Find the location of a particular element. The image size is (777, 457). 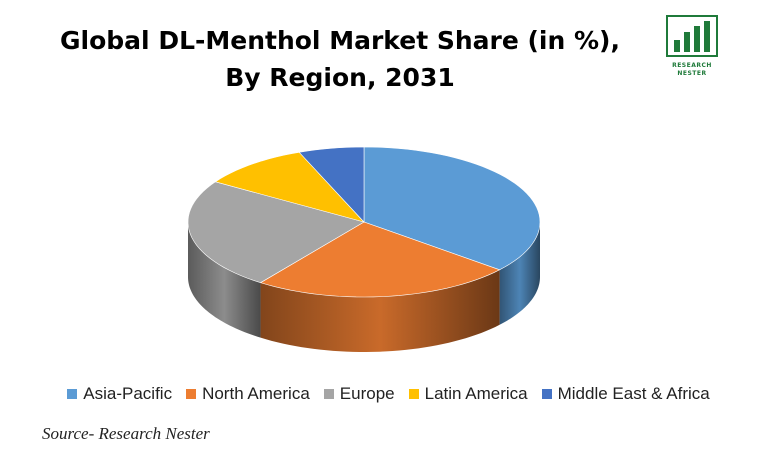

legend-item: Latin America is located at coordinates (468, 394).